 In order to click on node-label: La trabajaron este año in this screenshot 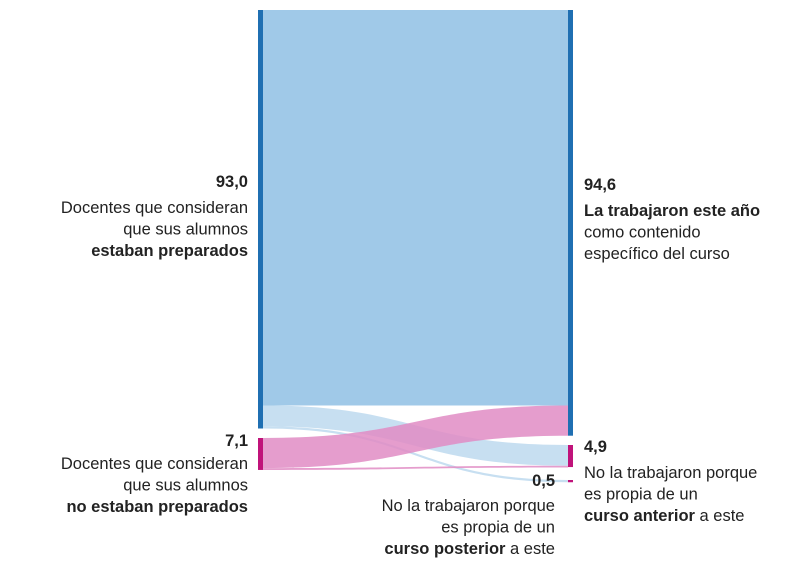, I will do `click(672, 211)`.